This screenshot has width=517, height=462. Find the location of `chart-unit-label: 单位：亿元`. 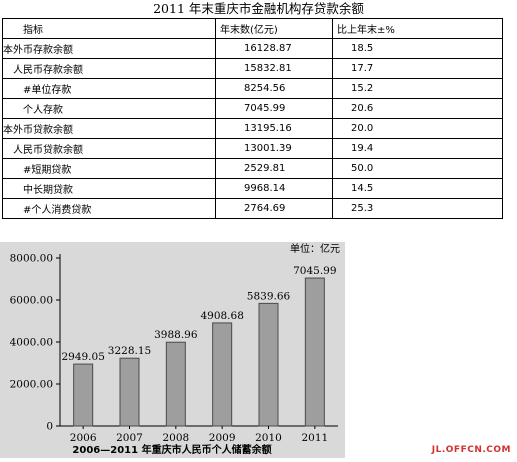

chart-unit-label: 单位：亿元 is located at coordinates (315, 248).